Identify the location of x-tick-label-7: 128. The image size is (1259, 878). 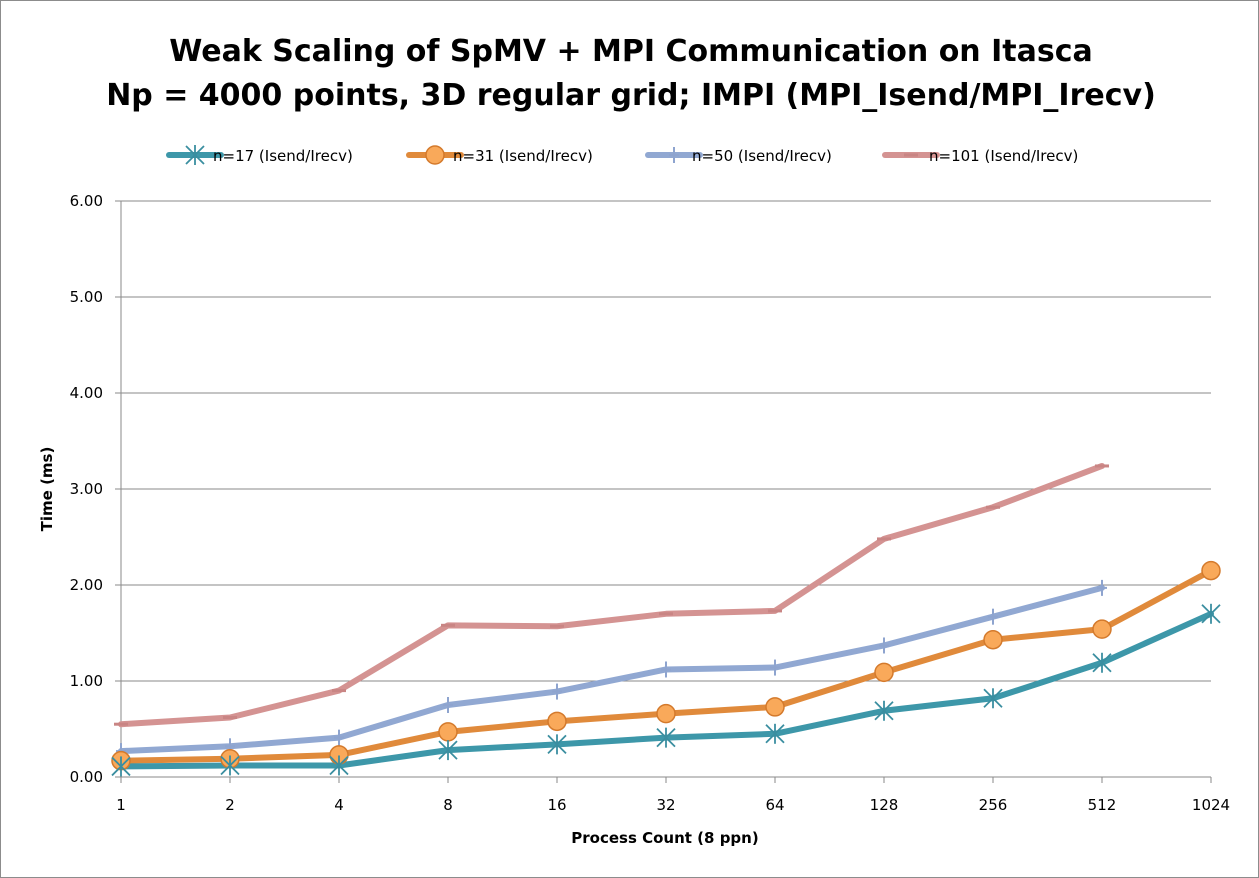
(884, 805).